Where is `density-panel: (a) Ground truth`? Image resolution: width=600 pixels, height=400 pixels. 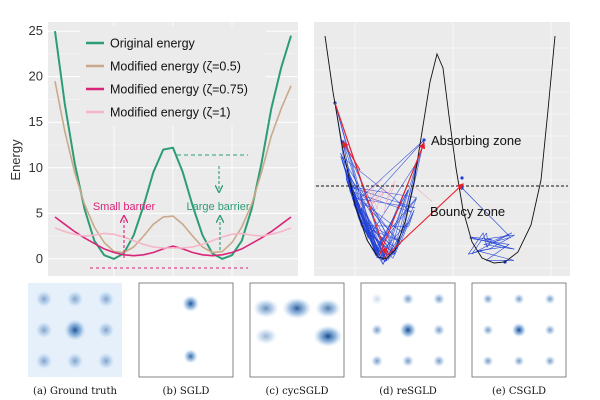 density-panel: (a) Ground truth is located at coordinates (75, 340).